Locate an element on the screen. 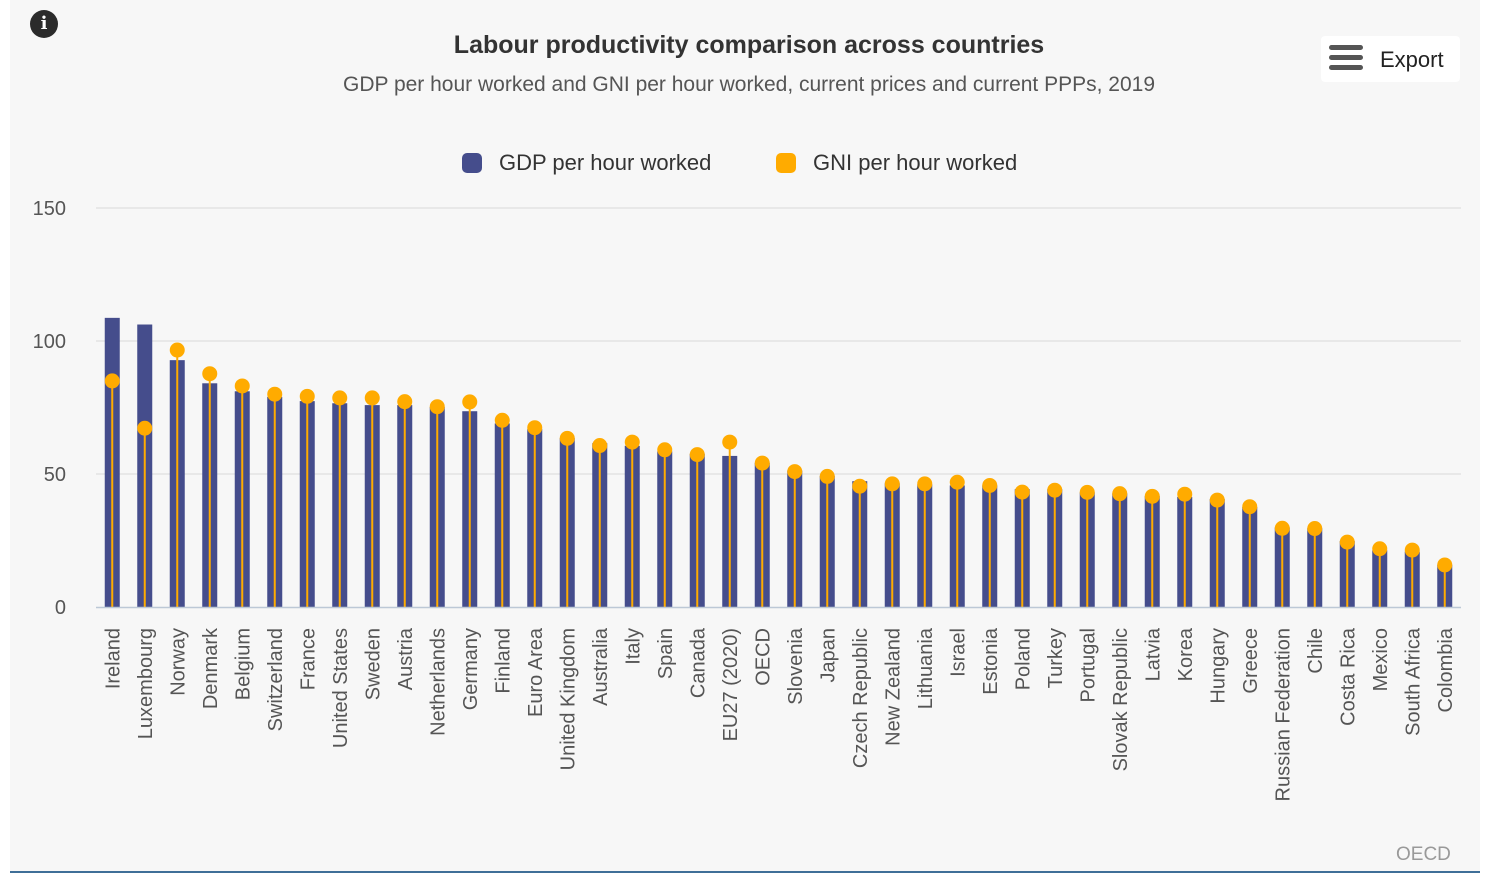 The image size is (1498, 886). x-tick-label: Ireland is located at coordinates (113, 658).